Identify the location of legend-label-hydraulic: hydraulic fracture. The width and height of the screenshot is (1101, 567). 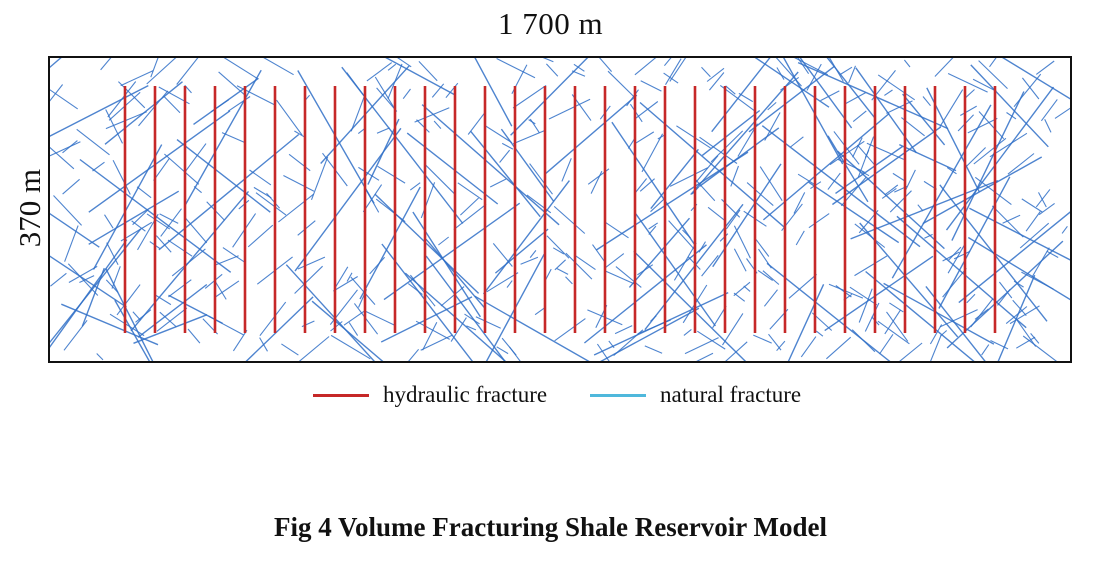
(465, 394).